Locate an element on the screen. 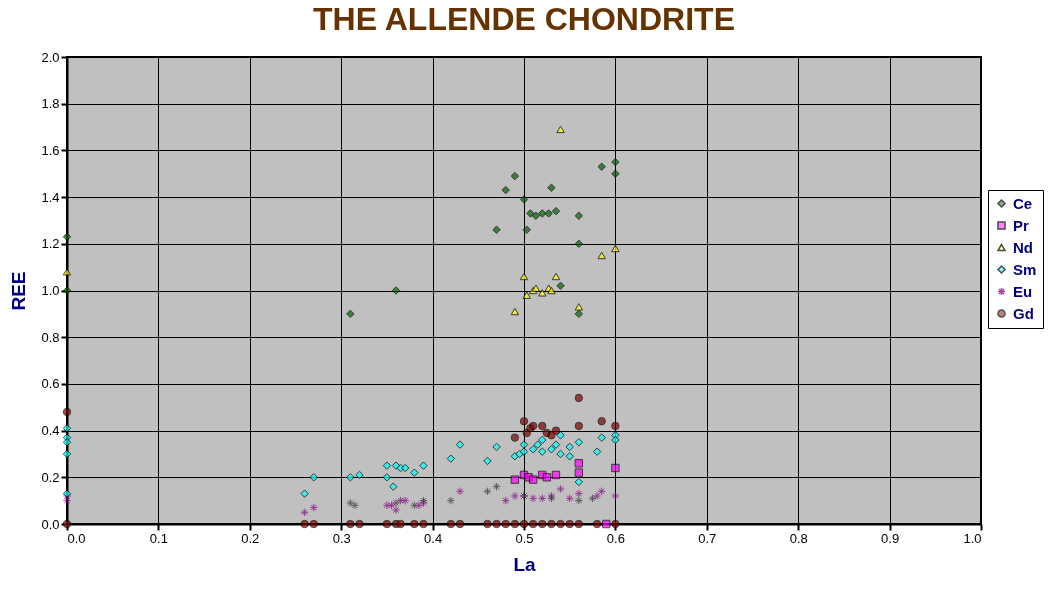  x-tick-label: 0.2 is located at coordinates (250, 538).